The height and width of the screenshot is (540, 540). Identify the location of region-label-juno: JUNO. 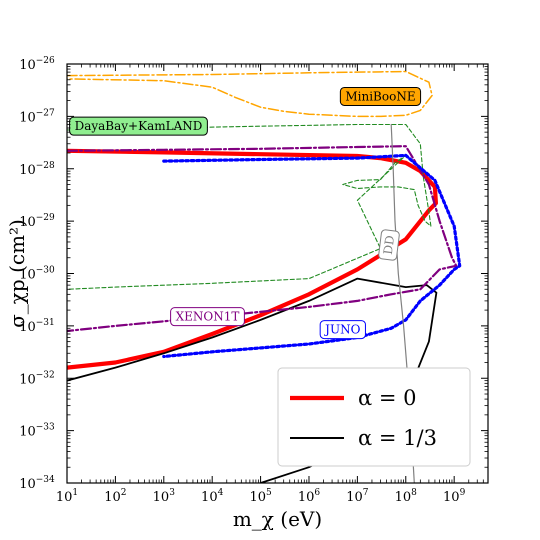
(342, 330).